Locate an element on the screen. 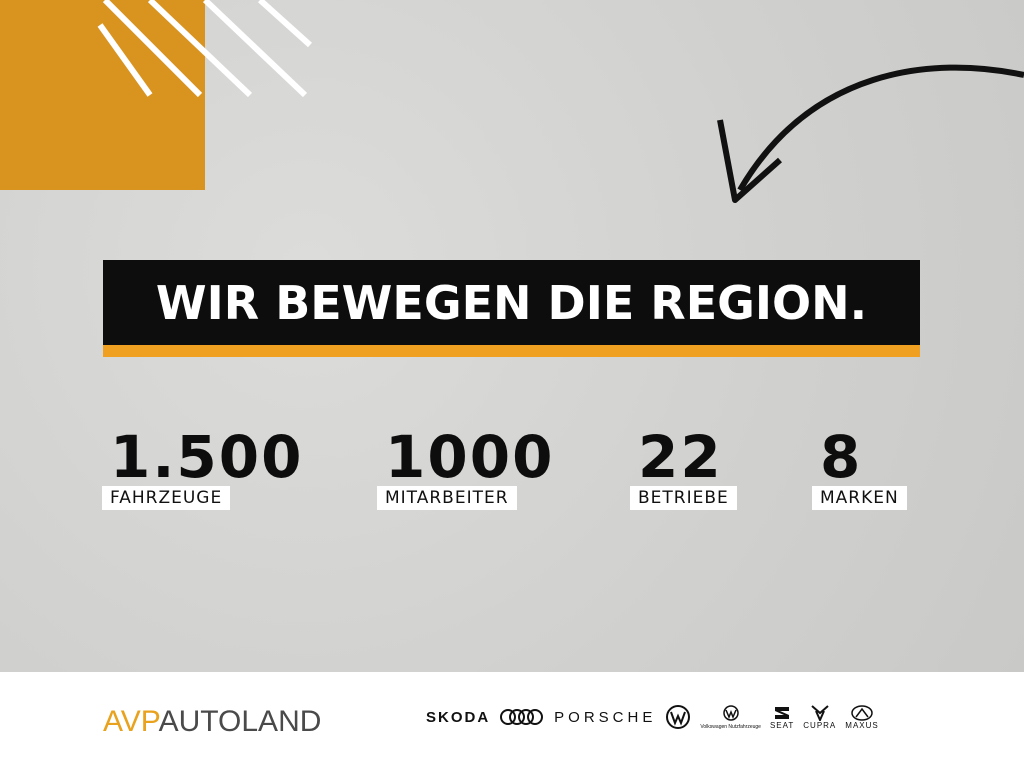 This screenshot has width=1024, height=768. stat-value: 1.500 is located at coordinates (207, 457).